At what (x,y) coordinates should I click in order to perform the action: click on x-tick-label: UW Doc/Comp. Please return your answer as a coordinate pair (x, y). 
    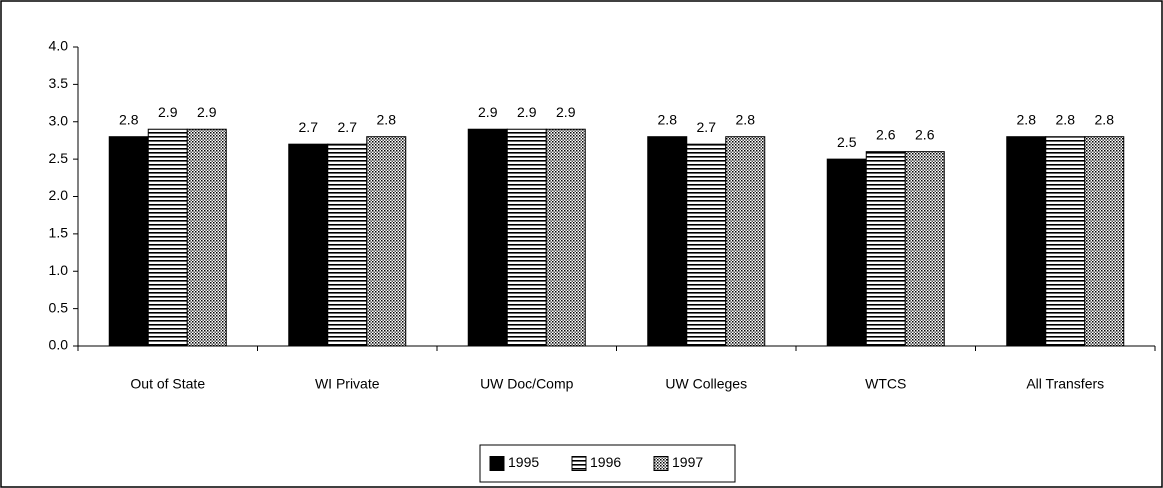
    Looking at the image, I should click on (527, 384).